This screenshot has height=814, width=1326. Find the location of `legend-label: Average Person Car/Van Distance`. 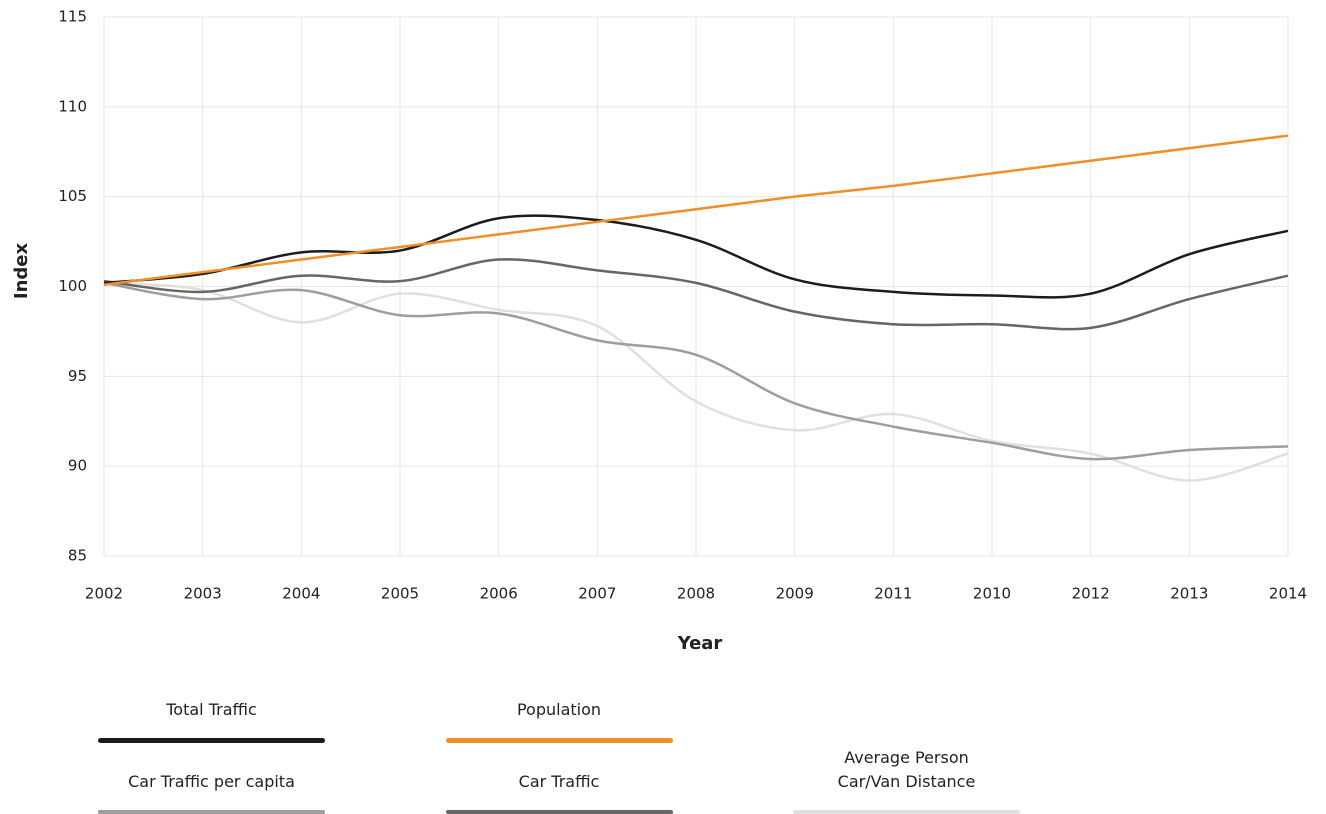

legend-label: Average Person Car/Van Distance is located at coordinates (906, 769).